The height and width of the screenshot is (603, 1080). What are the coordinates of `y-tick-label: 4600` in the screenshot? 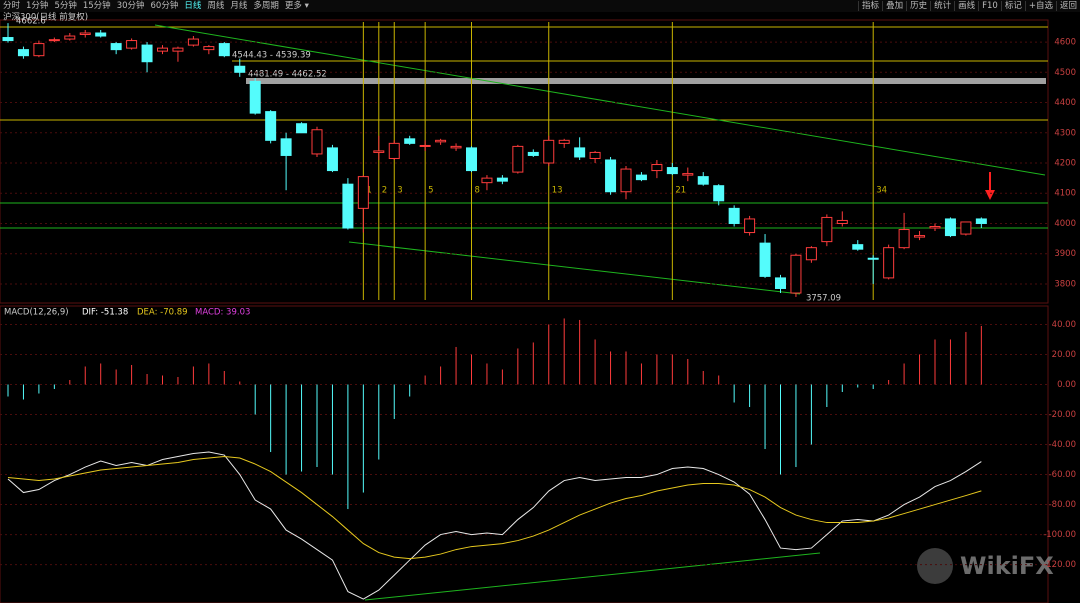 It's located at (1065, 43).